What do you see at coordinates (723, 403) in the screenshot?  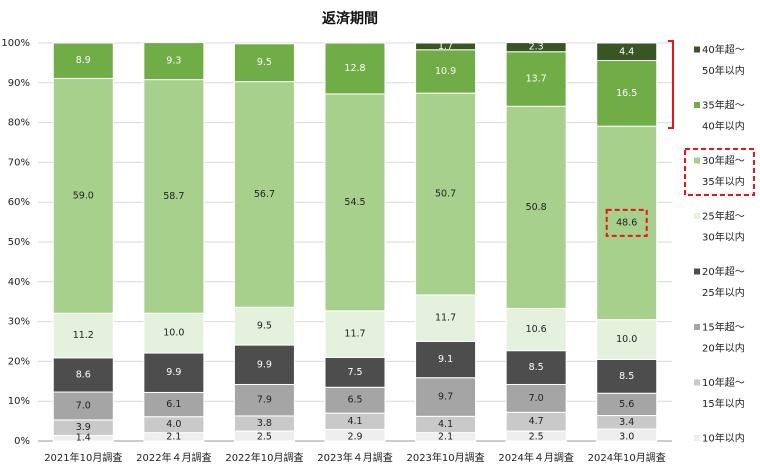 I see `legend-label: 15年以内` at bounding box center [723, 403].